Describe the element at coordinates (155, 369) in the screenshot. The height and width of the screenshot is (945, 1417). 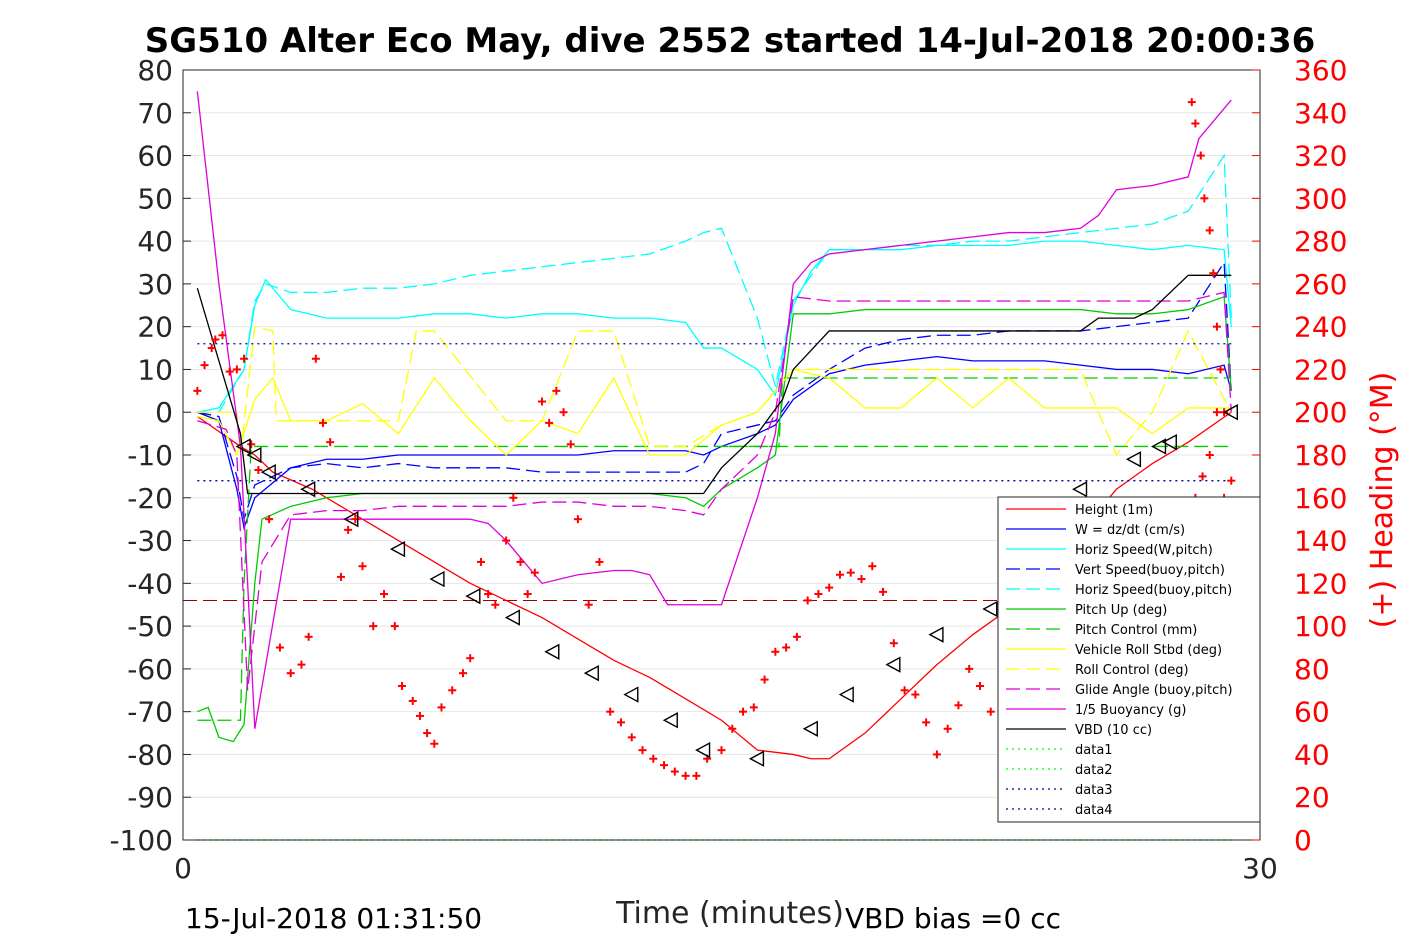
I see `y-tick-label: 10` at that location.